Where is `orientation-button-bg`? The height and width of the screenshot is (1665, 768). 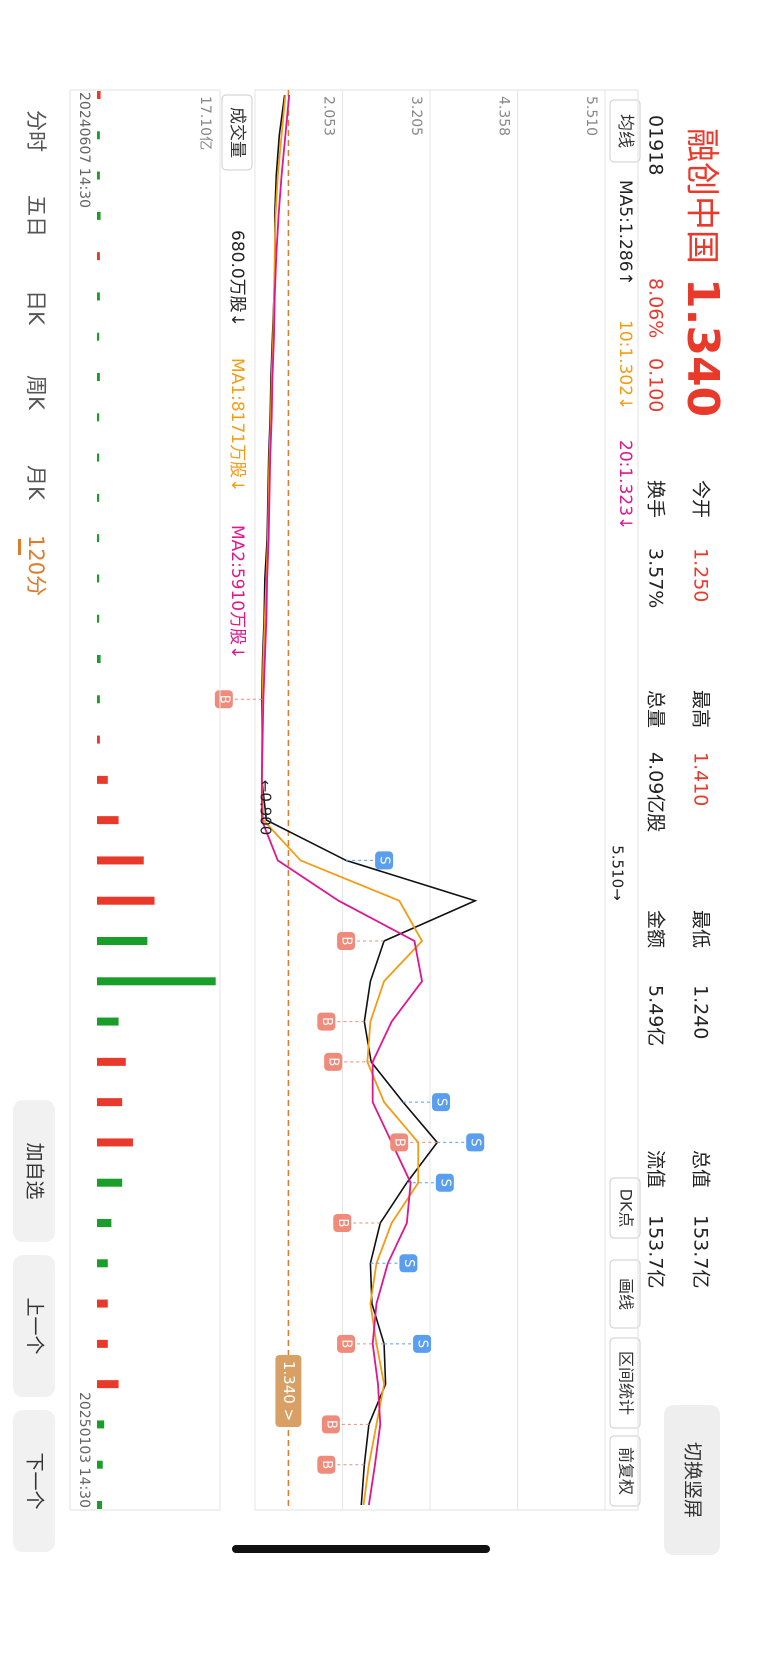
orientation-button-bg is located at coordinates (692, 1480).